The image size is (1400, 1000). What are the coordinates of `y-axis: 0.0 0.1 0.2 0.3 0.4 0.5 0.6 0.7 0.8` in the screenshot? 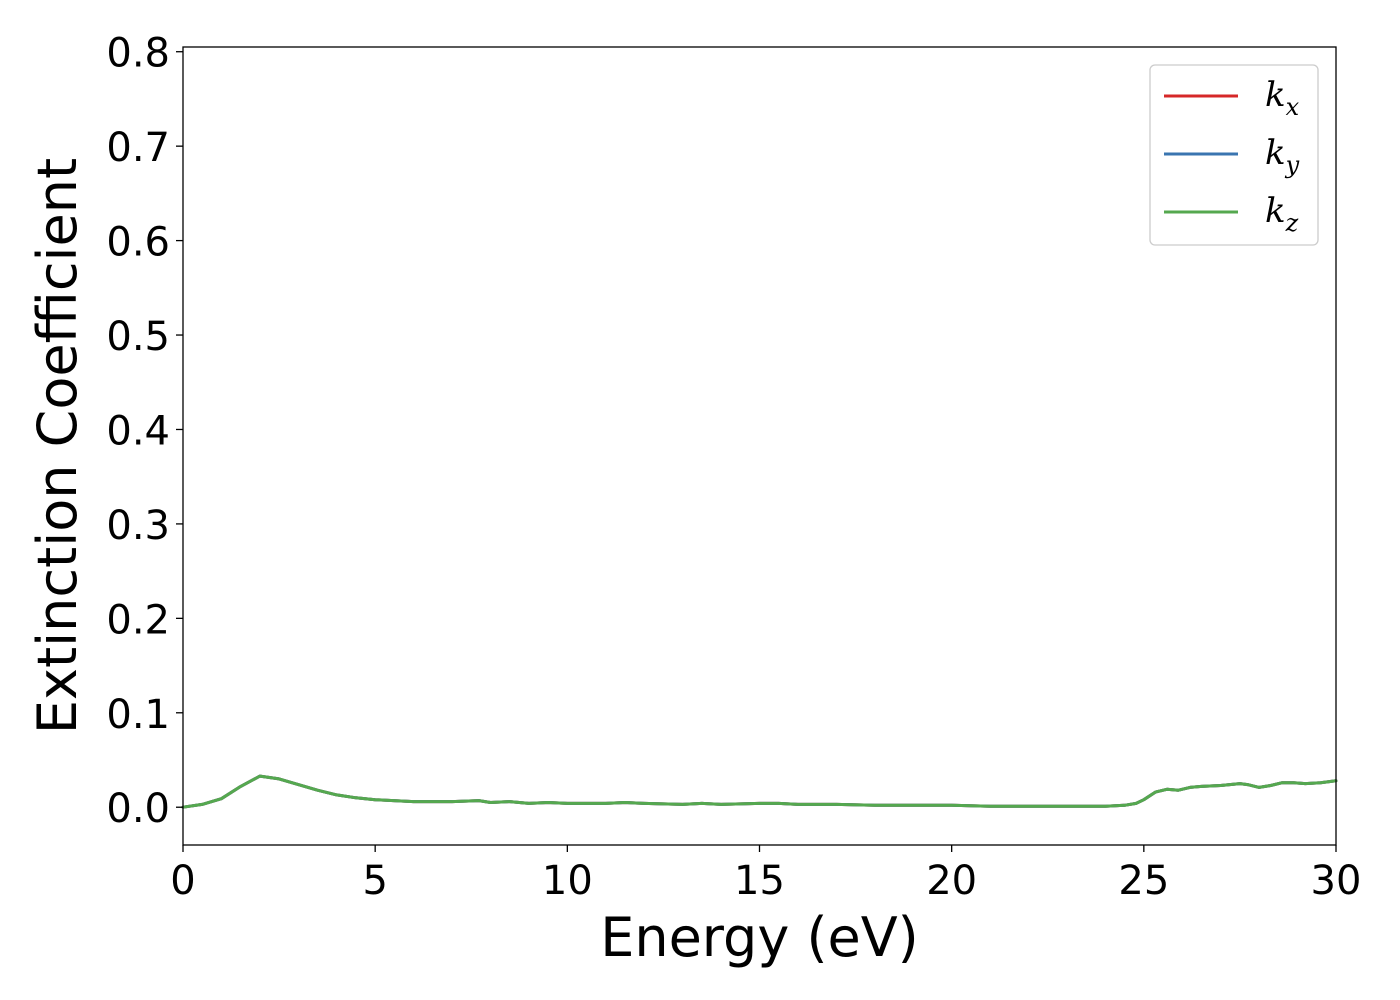 It's located at (144, 431).